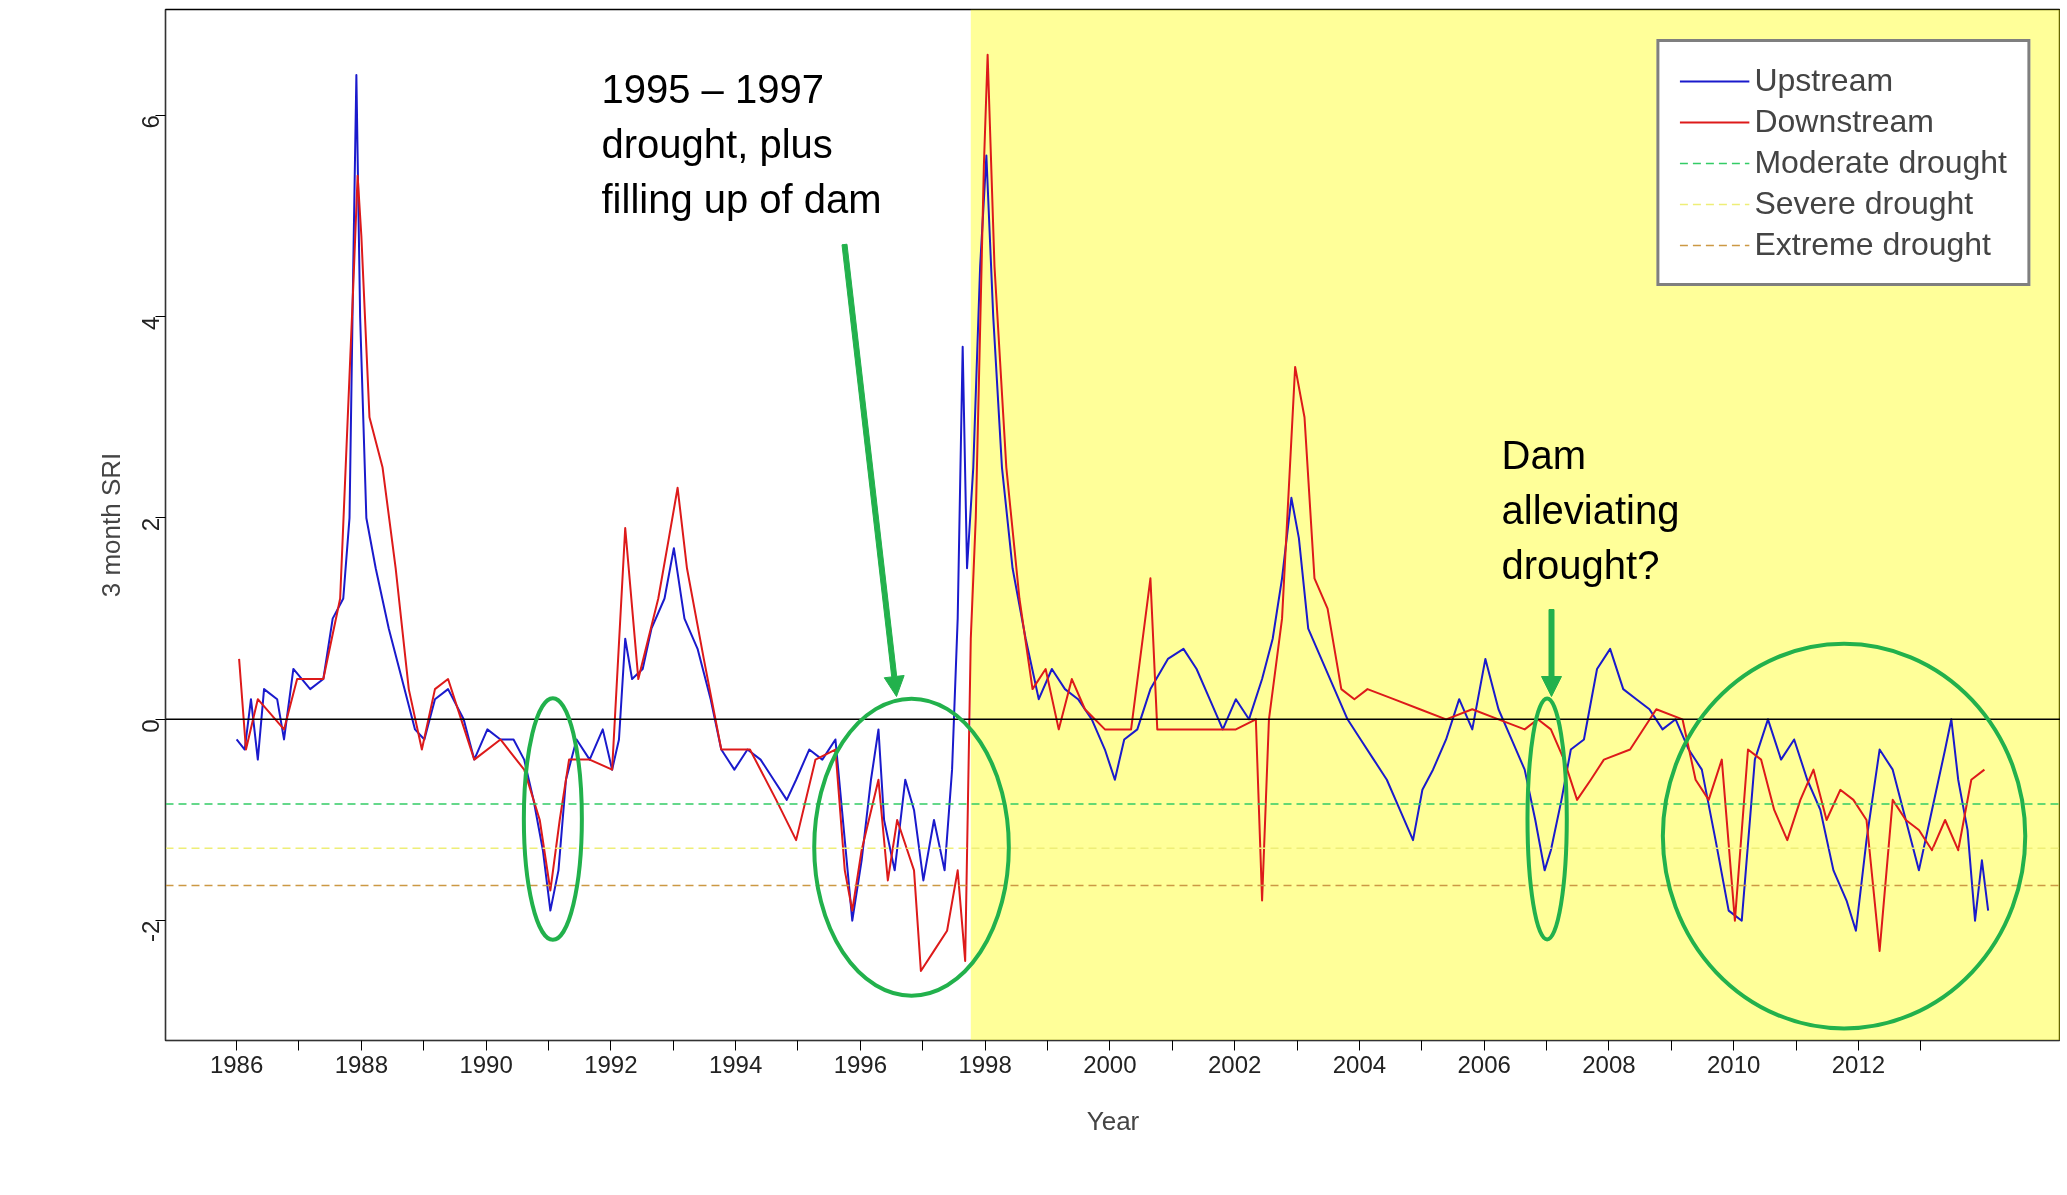  I want to click on x-axis-title: Year, so click(1113, 1120).